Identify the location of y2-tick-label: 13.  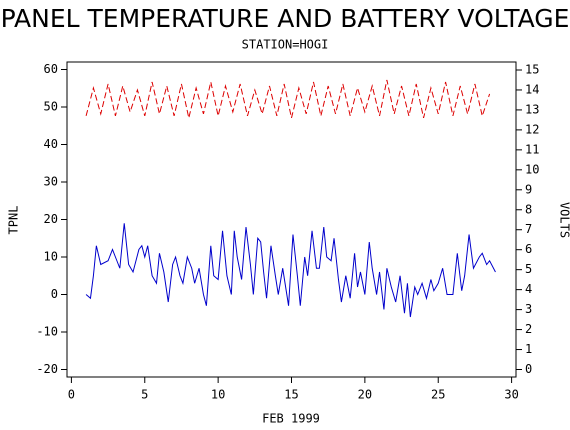
(532, 109).